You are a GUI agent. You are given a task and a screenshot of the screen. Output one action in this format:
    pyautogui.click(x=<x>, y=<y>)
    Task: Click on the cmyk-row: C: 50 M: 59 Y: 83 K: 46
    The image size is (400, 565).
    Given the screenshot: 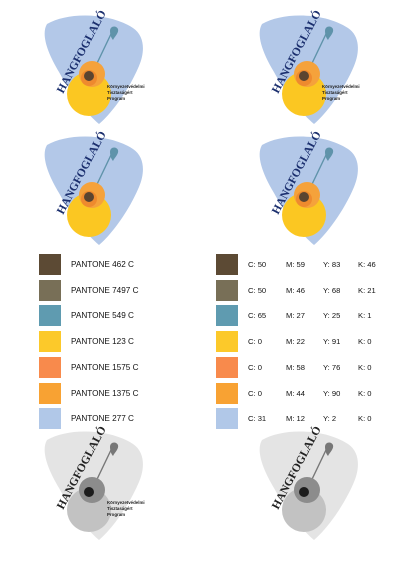 What is the action you would take?
    pyautogui.click(x=301, y=264)
    